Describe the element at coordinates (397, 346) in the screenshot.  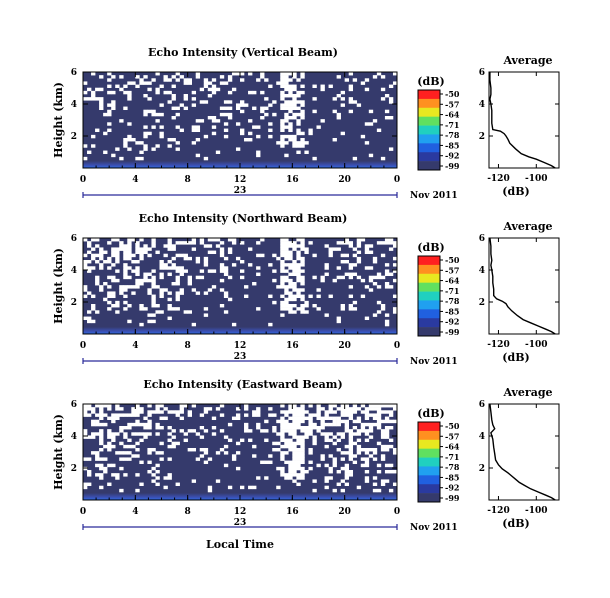
I see `x-tick-label: 0` at that location.